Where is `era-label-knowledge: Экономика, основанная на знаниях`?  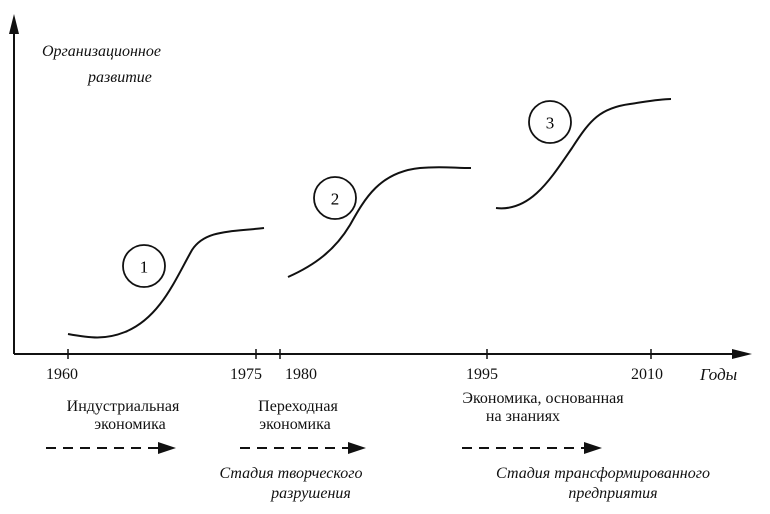
era-label-knowledge: Экономика, основанная на знаниях is located at coordinates (543, 408).